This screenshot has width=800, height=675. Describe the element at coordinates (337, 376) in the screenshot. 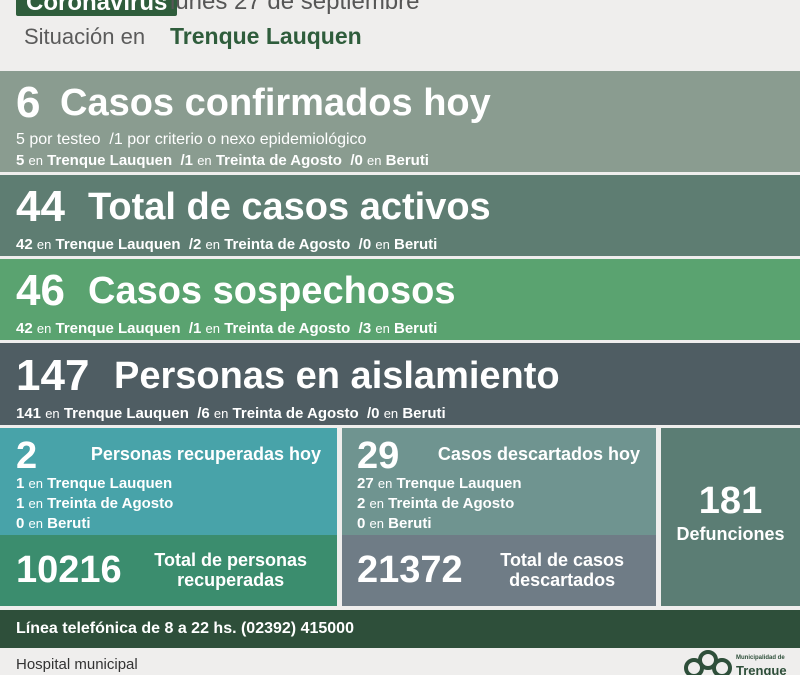

I see `isolation-title: Personas en aislamiento` at that location.